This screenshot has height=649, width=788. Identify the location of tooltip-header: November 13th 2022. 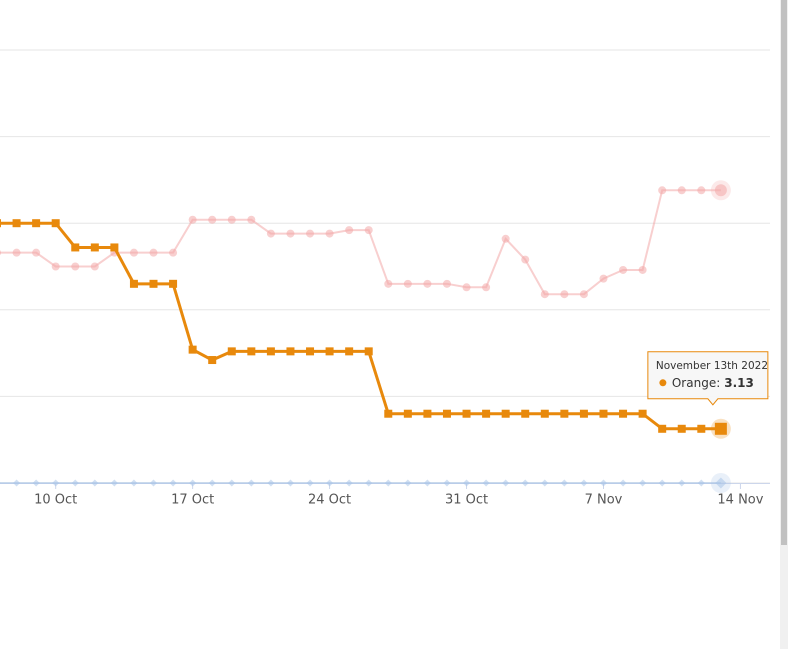
(712, 366).